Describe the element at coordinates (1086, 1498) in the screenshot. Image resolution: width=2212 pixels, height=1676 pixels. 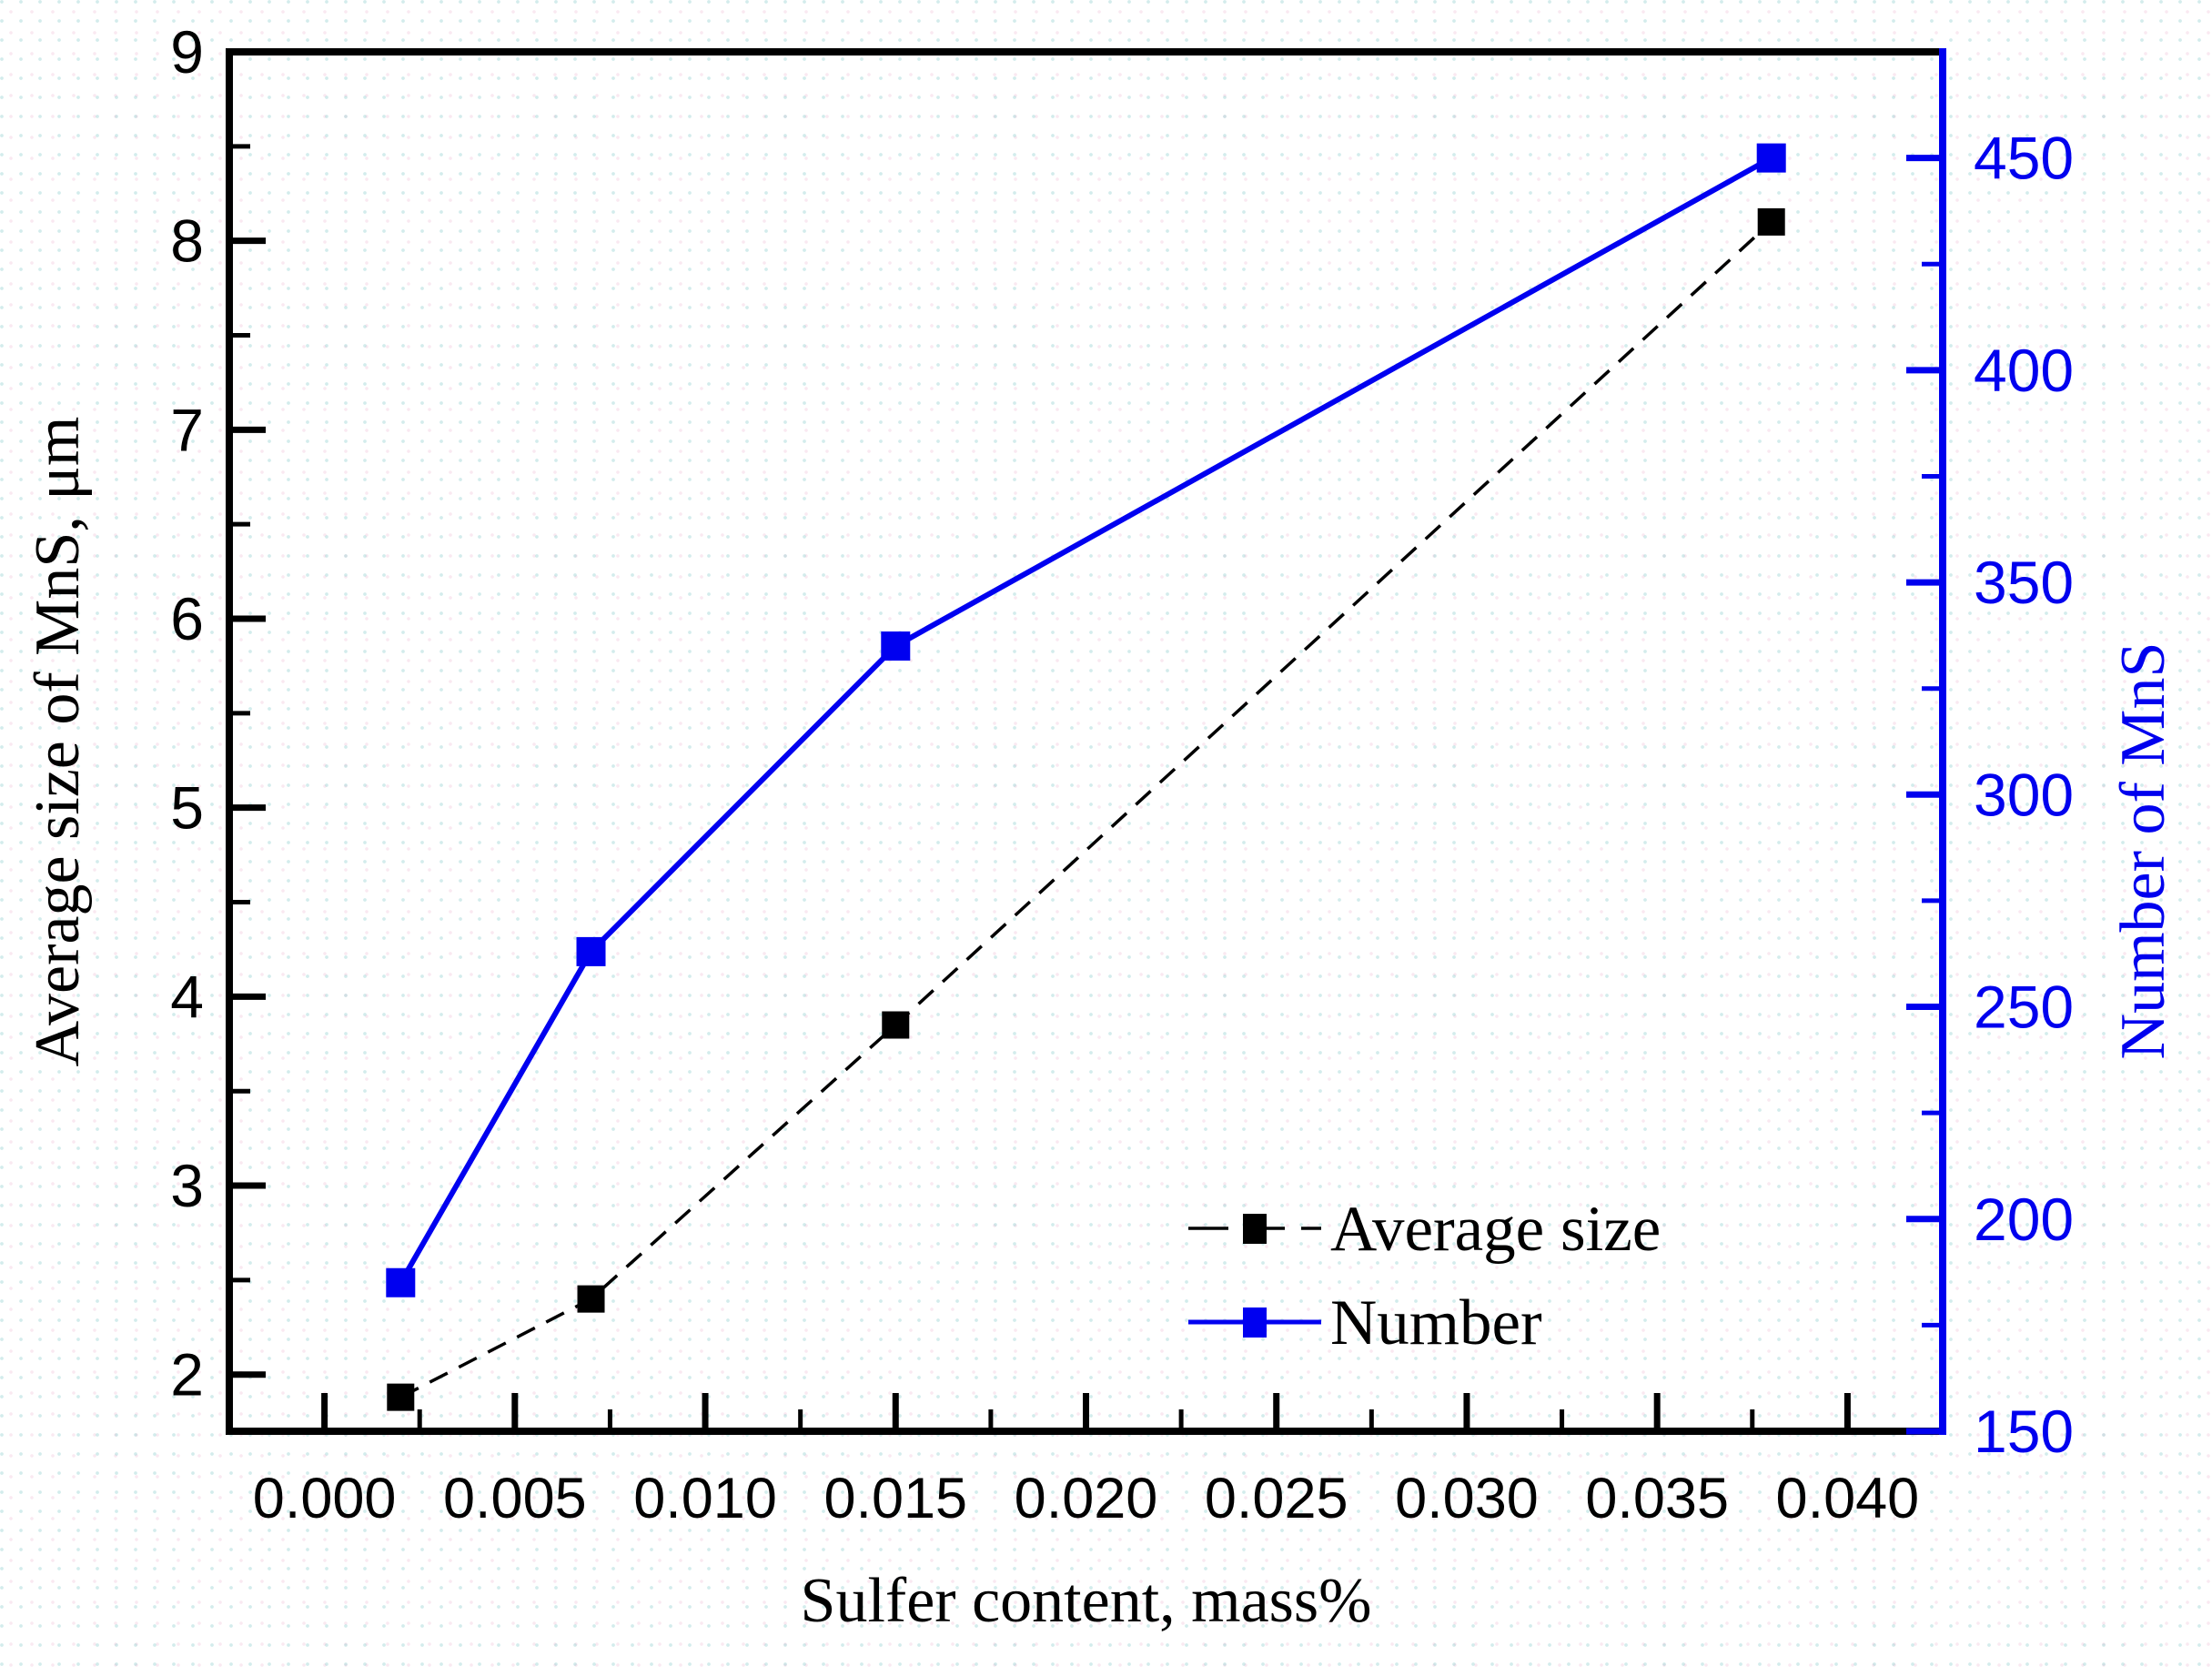
I see `x-axis-tick-label: 0.020` at that location.